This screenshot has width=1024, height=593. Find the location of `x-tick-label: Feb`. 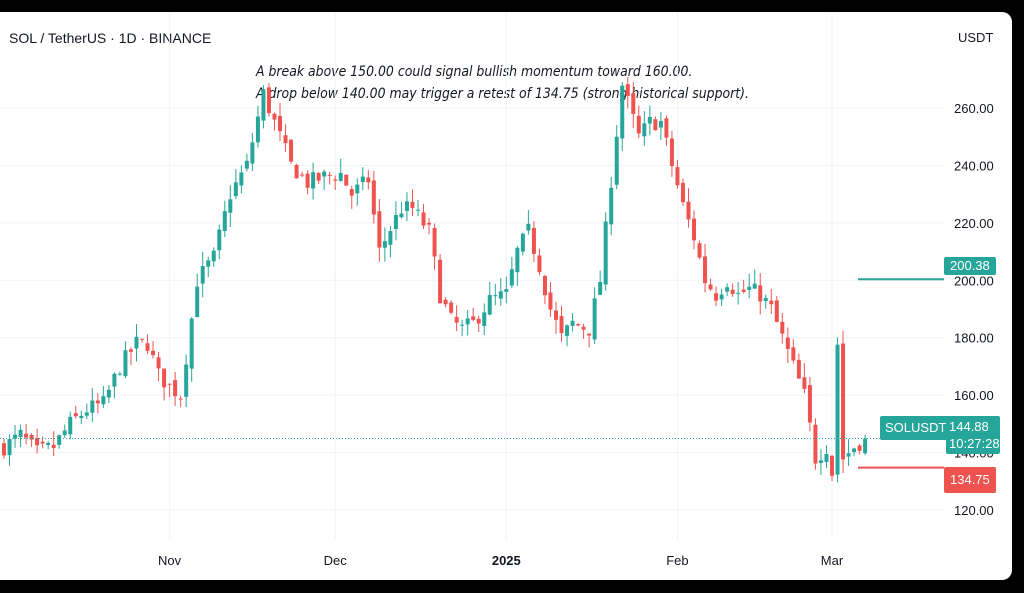

x-tick-label: Feb is located at coordinates (677, 560).